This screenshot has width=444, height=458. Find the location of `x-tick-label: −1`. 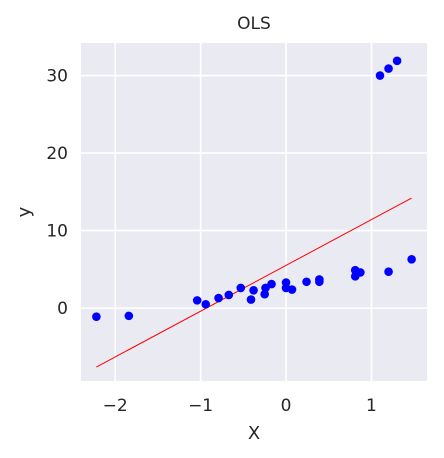

x-tick-label: −1 is located at coordinates (200, 406).